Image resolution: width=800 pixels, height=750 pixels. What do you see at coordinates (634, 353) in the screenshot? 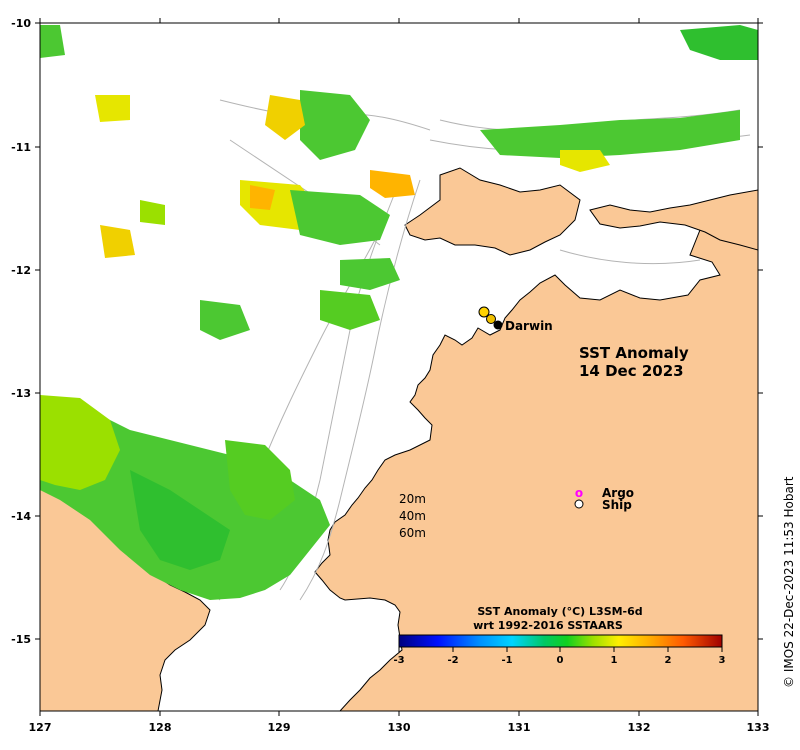
I see `map-title: SST Anomaly` at bounding box center [634, 353].